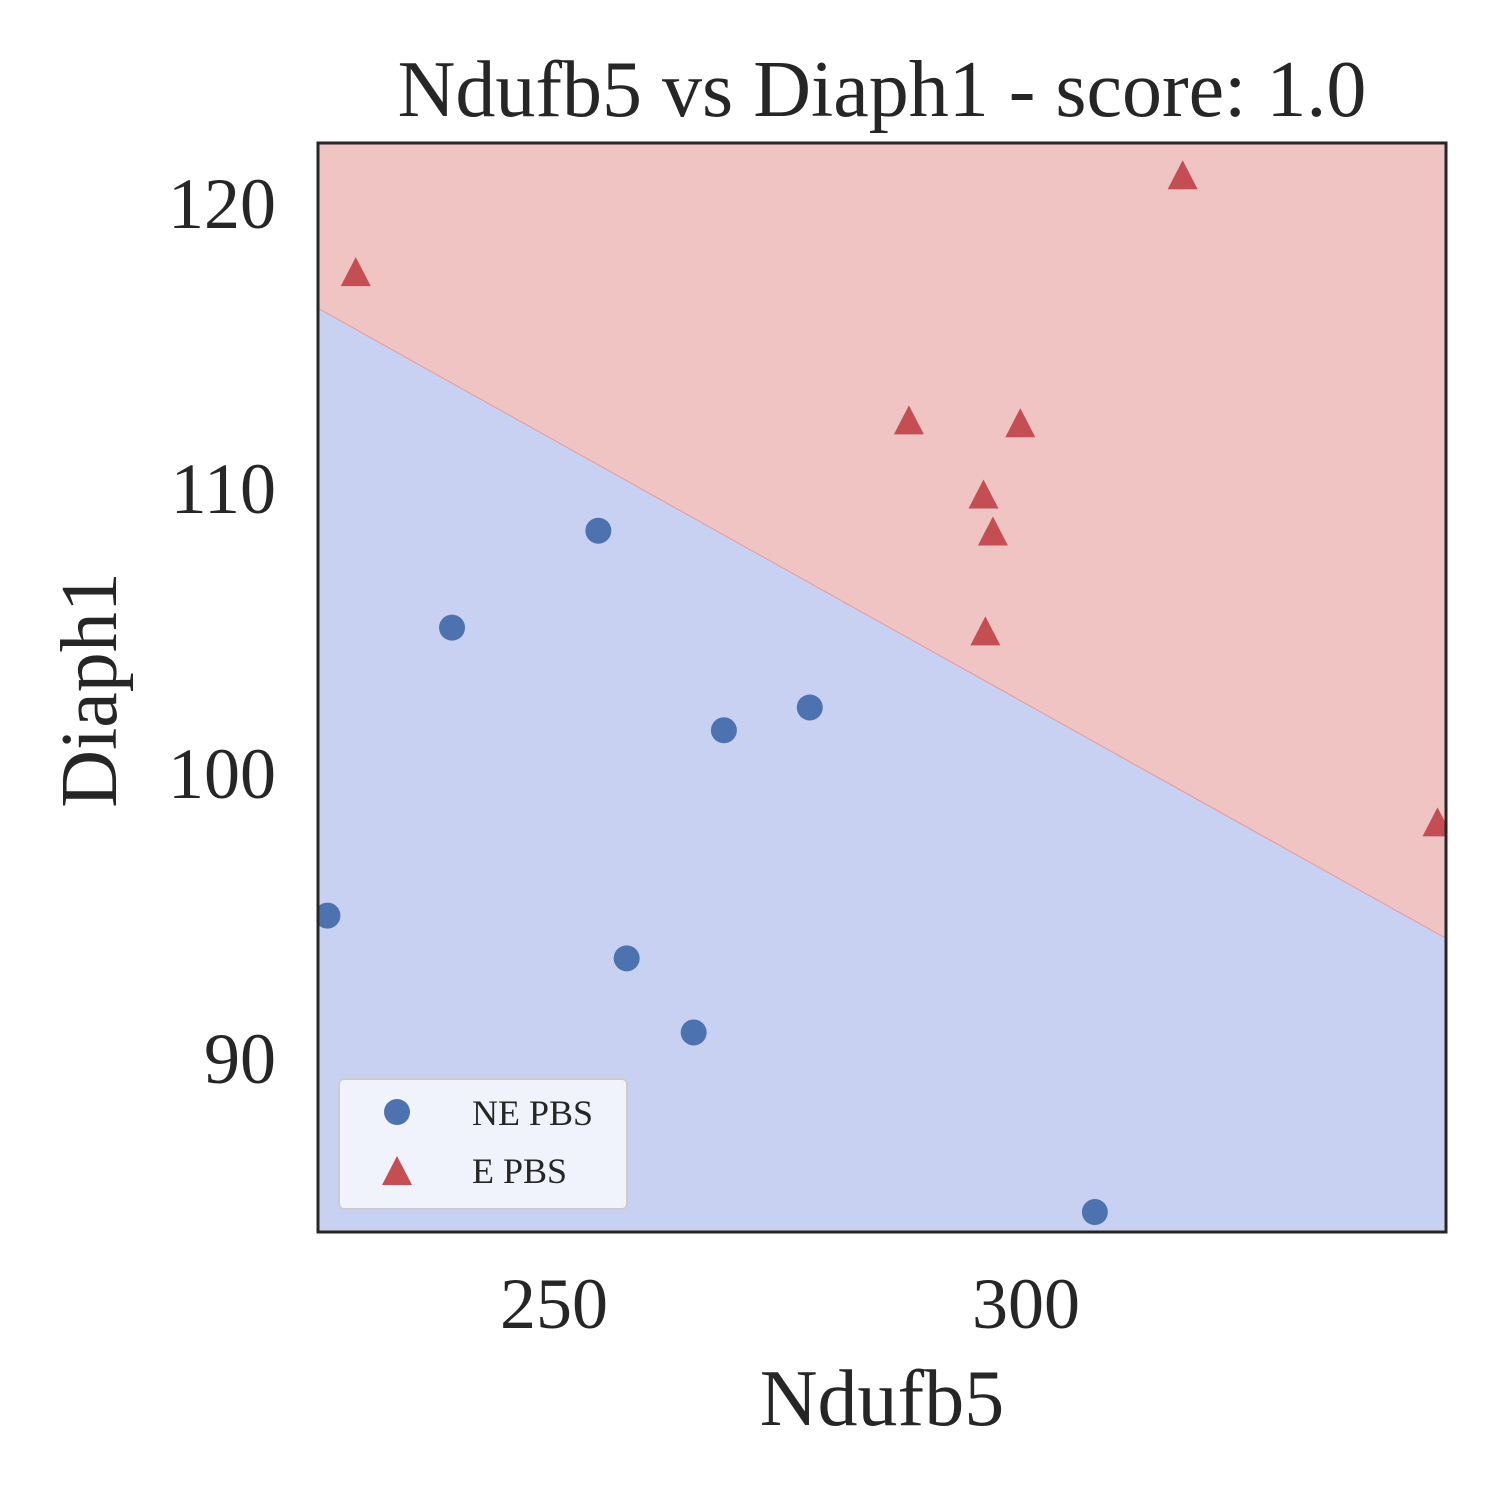 This screenshot has height=1500, width=1500. I want to click on y-tick-label: 110, so click(223, 489).